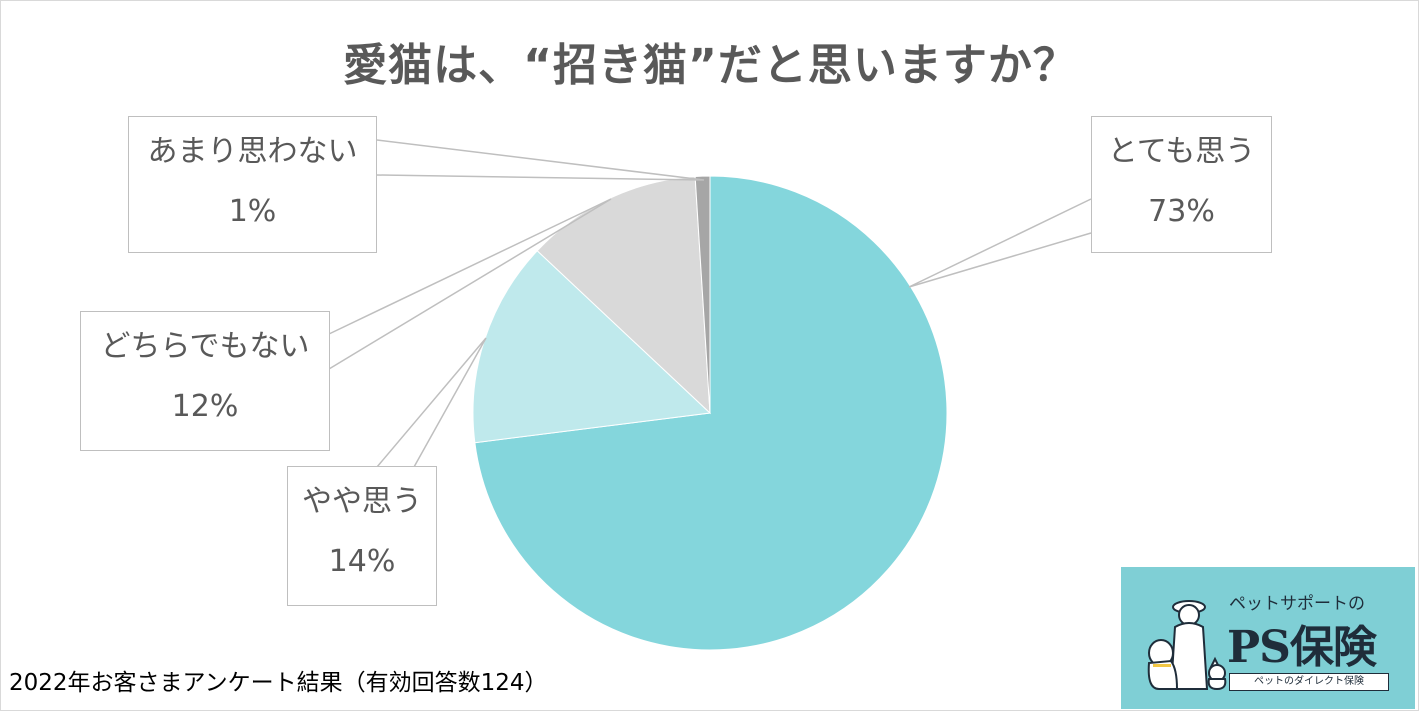  I want to click on logo-subtitle: ペットのダイレクト保険, so click(1309, 682).